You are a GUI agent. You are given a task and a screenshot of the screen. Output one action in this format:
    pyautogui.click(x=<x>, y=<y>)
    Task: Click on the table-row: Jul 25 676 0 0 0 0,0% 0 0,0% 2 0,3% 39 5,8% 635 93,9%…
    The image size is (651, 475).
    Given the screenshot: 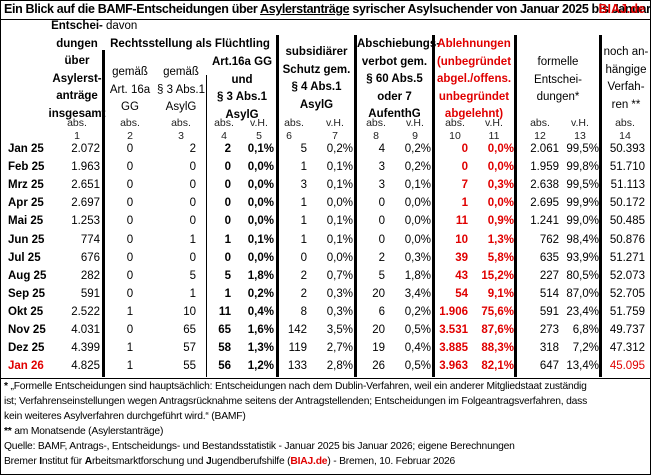 What is the action you would take?
    pyautogui.click(x=325, y=259)
    